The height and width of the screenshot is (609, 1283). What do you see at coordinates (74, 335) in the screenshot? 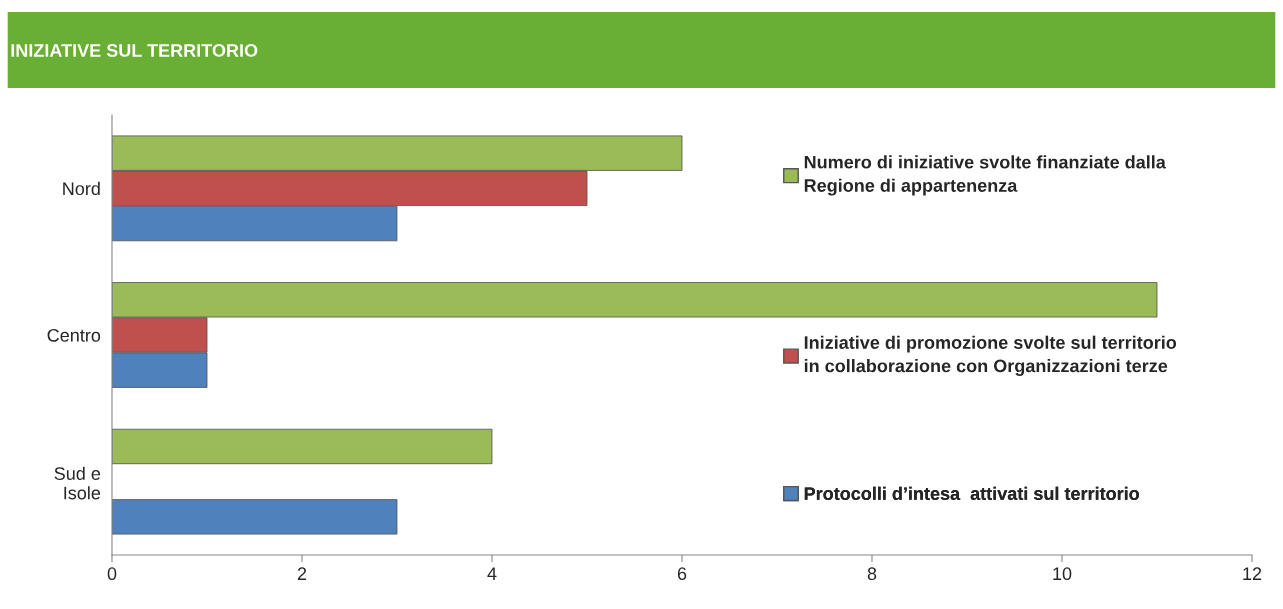
I see `y-tick-label: Centro` at bounding box center [74, 335].